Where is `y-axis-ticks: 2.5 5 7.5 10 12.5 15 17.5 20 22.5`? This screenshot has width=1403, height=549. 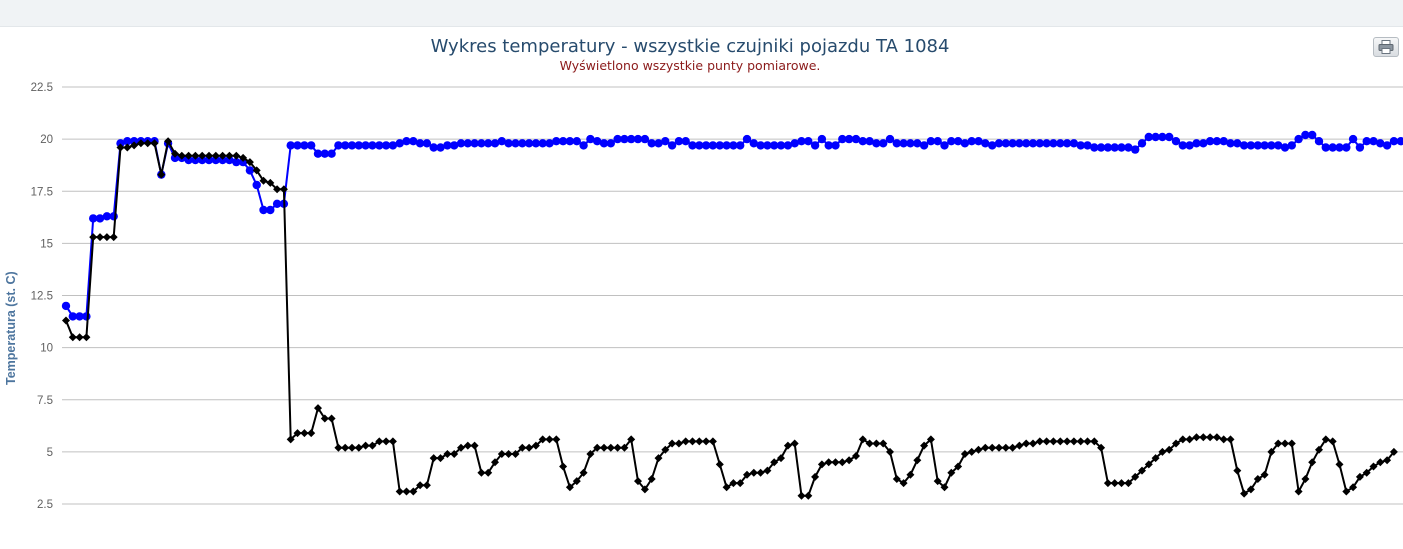 y-axis-ticks: 2.5 5 7.5 10 12.5 15 17.5 20 22.5 is located at coordinates (42, 296).